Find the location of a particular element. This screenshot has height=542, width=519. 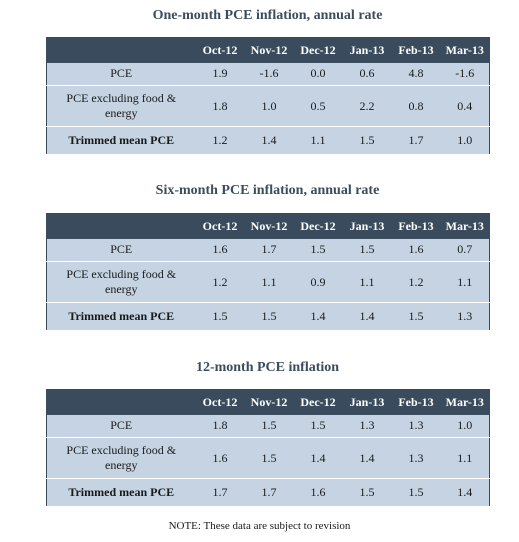

table-row: Trimmed mean PCE 1.2 1.4 1.1 1.5 1.7 1.0 is located at coordinates (268, 140).